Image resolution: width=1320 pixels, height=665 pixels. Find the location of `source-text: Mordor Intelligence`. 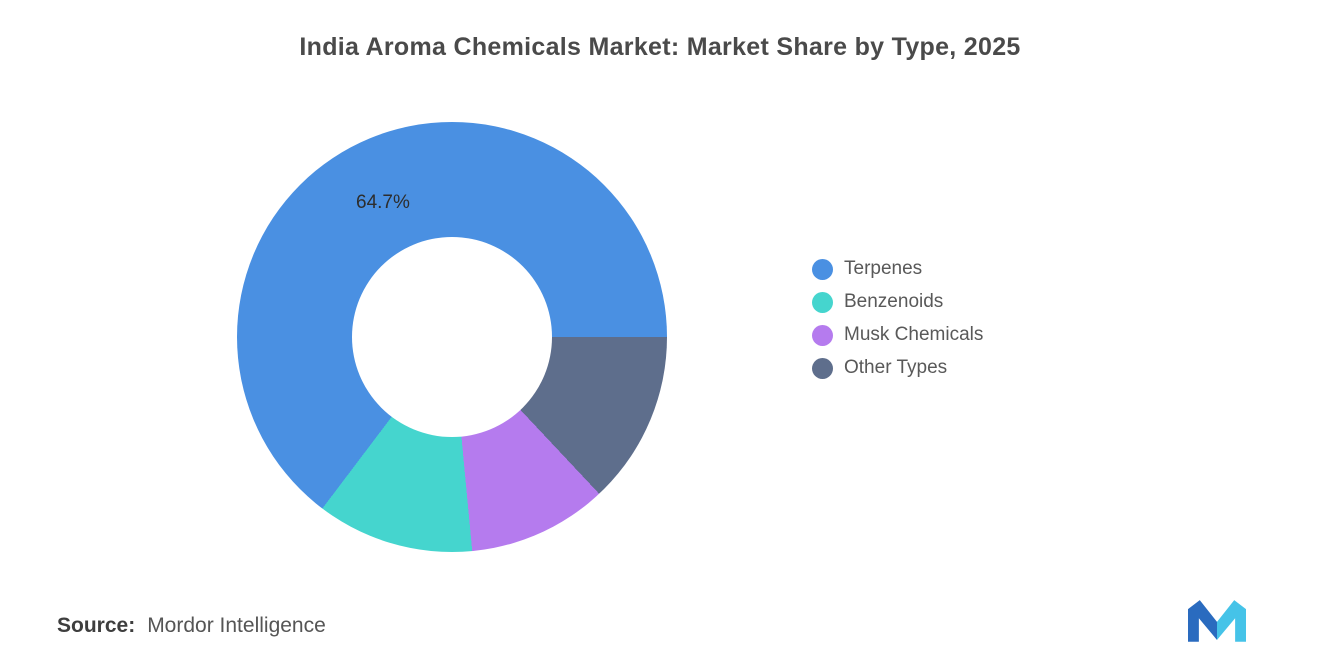

source-text: Mordor Intelligence is located at coordinates (236, 625).